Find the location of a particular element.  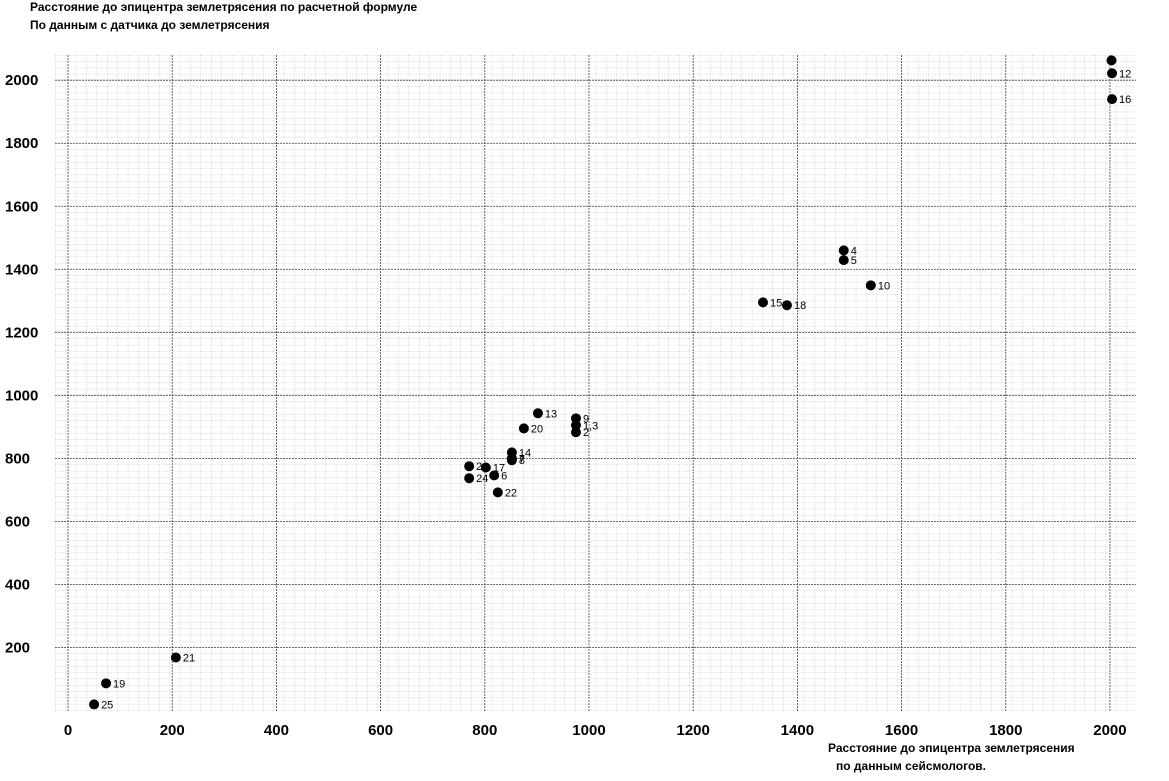

x-tick-label: 1000 is located at coordinates (588, 730).